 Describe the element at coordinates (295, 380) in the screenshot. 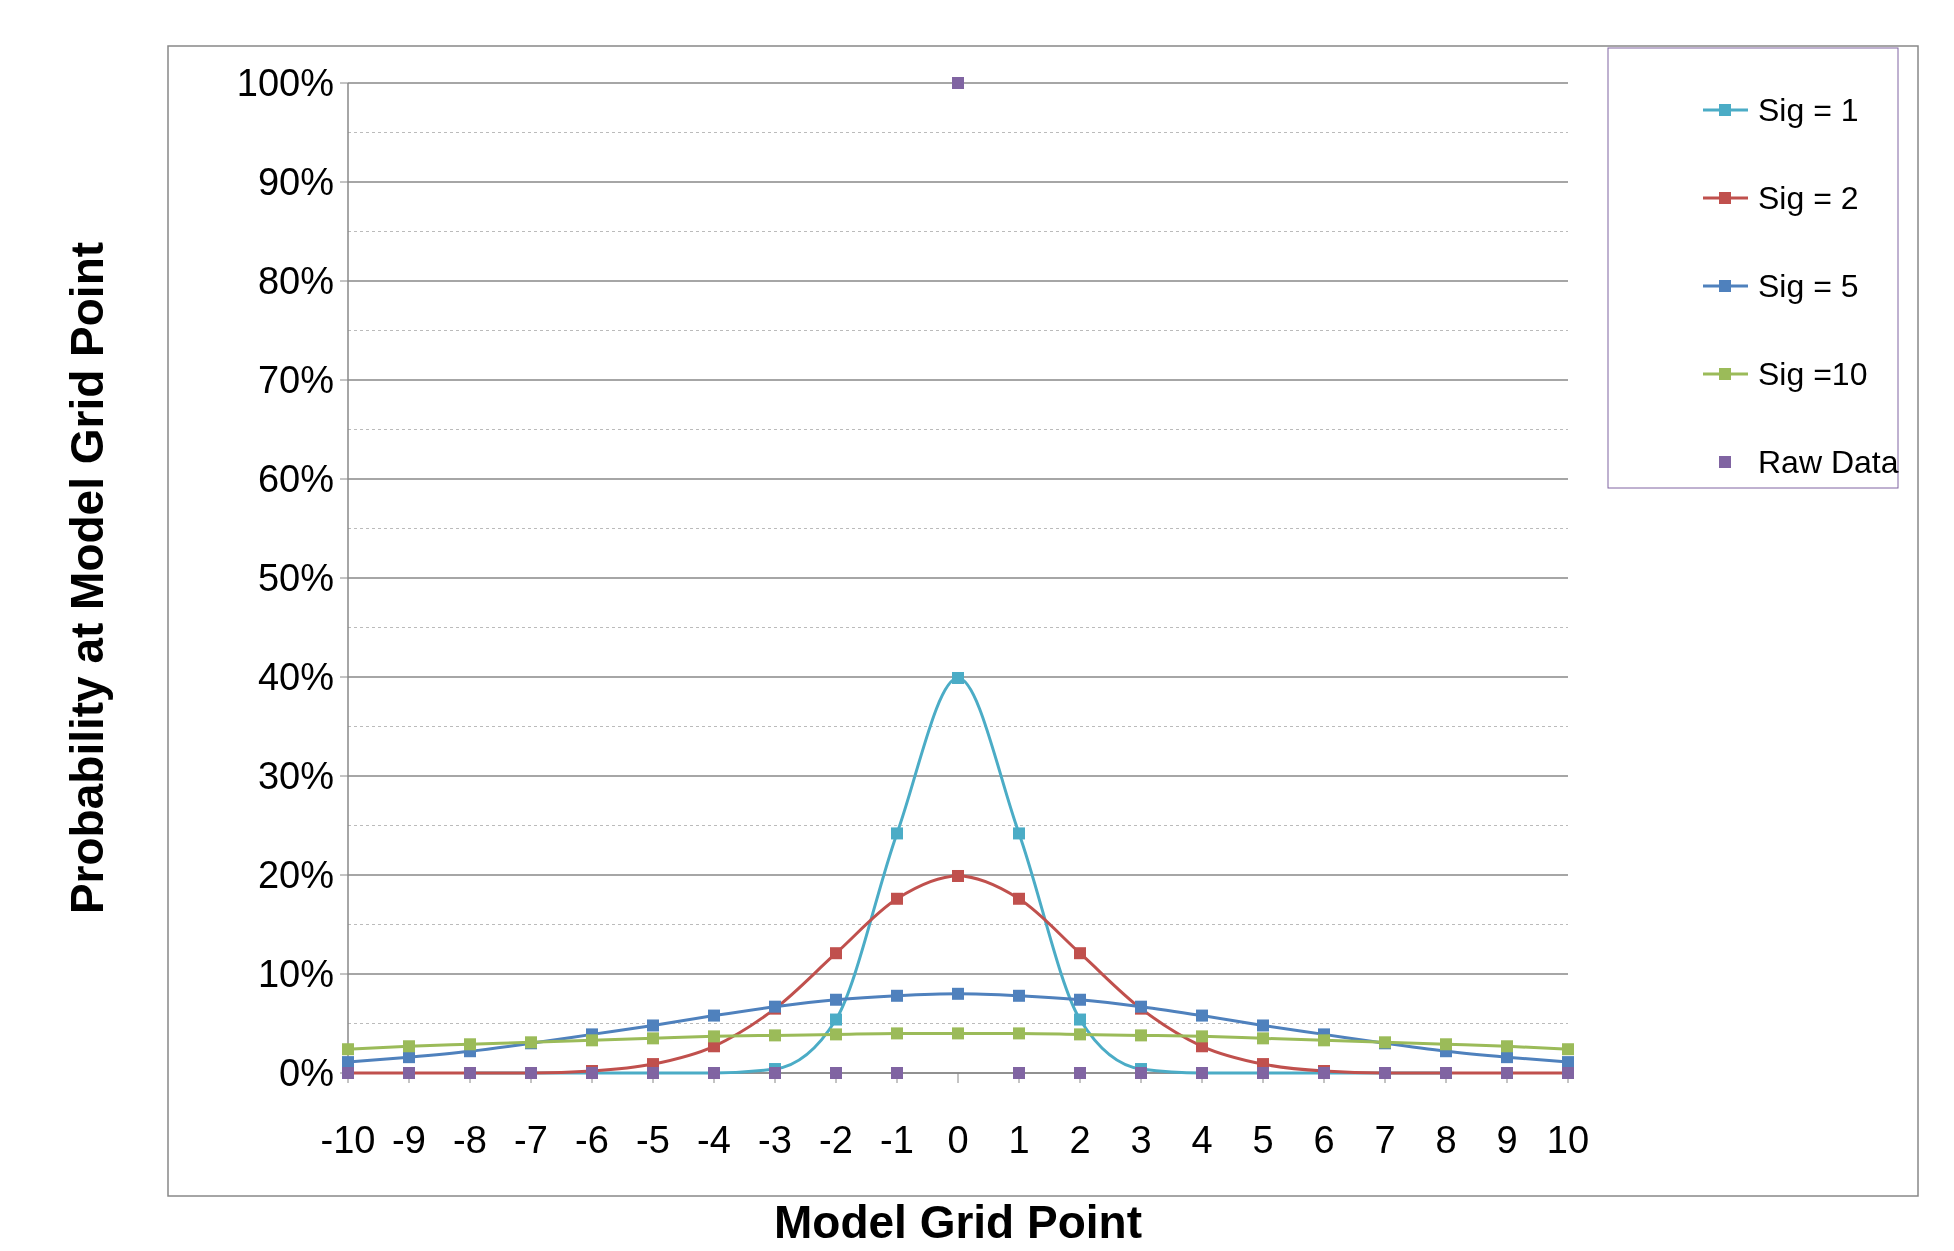

I see `y-tick-label: 70%` at that location.